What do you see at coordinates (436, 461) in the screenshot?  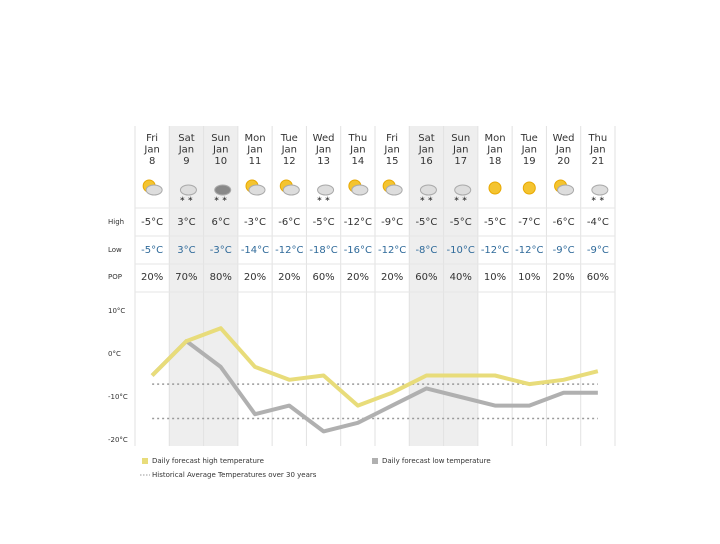 I see `legend-label: Daily forecast low temperature` at bounding box center [436, 461].